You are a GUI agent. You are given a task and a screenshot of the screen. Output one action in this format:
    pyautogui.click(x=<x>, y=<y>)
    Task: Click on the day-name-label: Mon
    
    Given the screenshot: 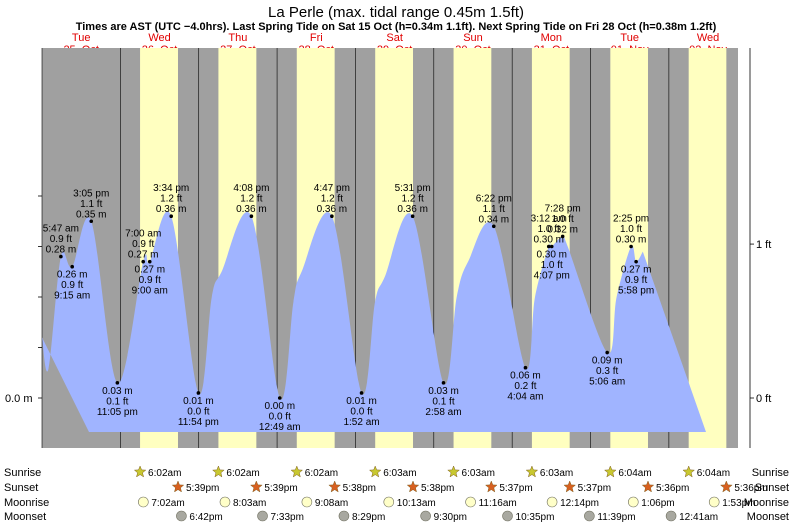 What is the action you would take?
    pyautogui.click(x=551, y=38)
    